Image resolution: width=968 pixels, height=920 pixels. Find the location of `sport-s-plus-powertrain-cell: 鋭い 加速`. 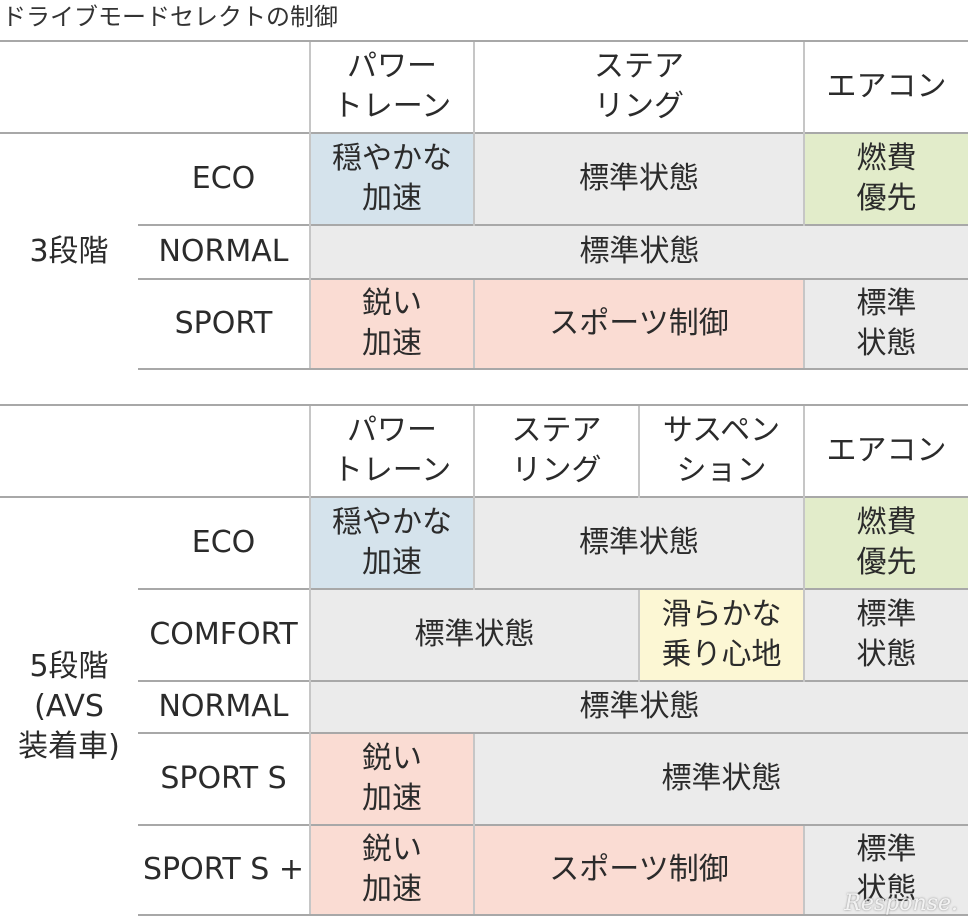

sport-s-plus-powertrain-cell: 鋭い 加速 is located at coordinates (391, 870).